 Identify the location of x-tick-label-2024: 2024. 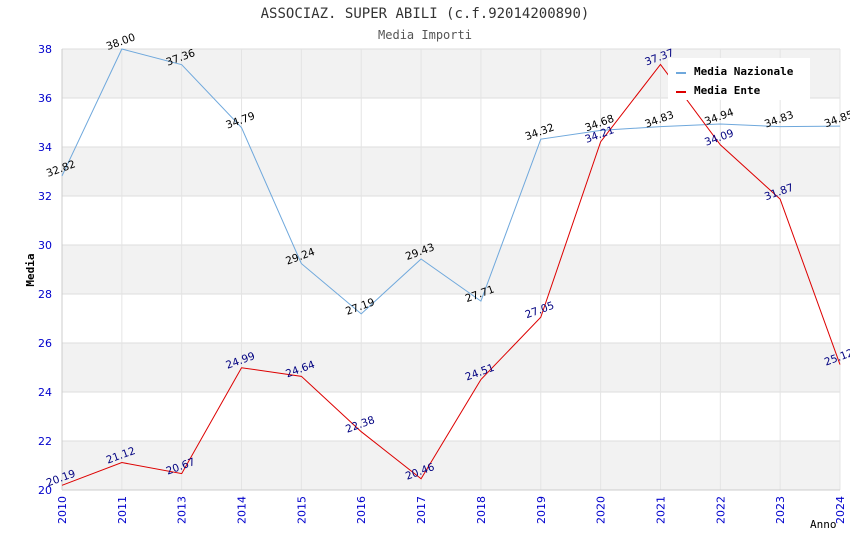
(840, 510).